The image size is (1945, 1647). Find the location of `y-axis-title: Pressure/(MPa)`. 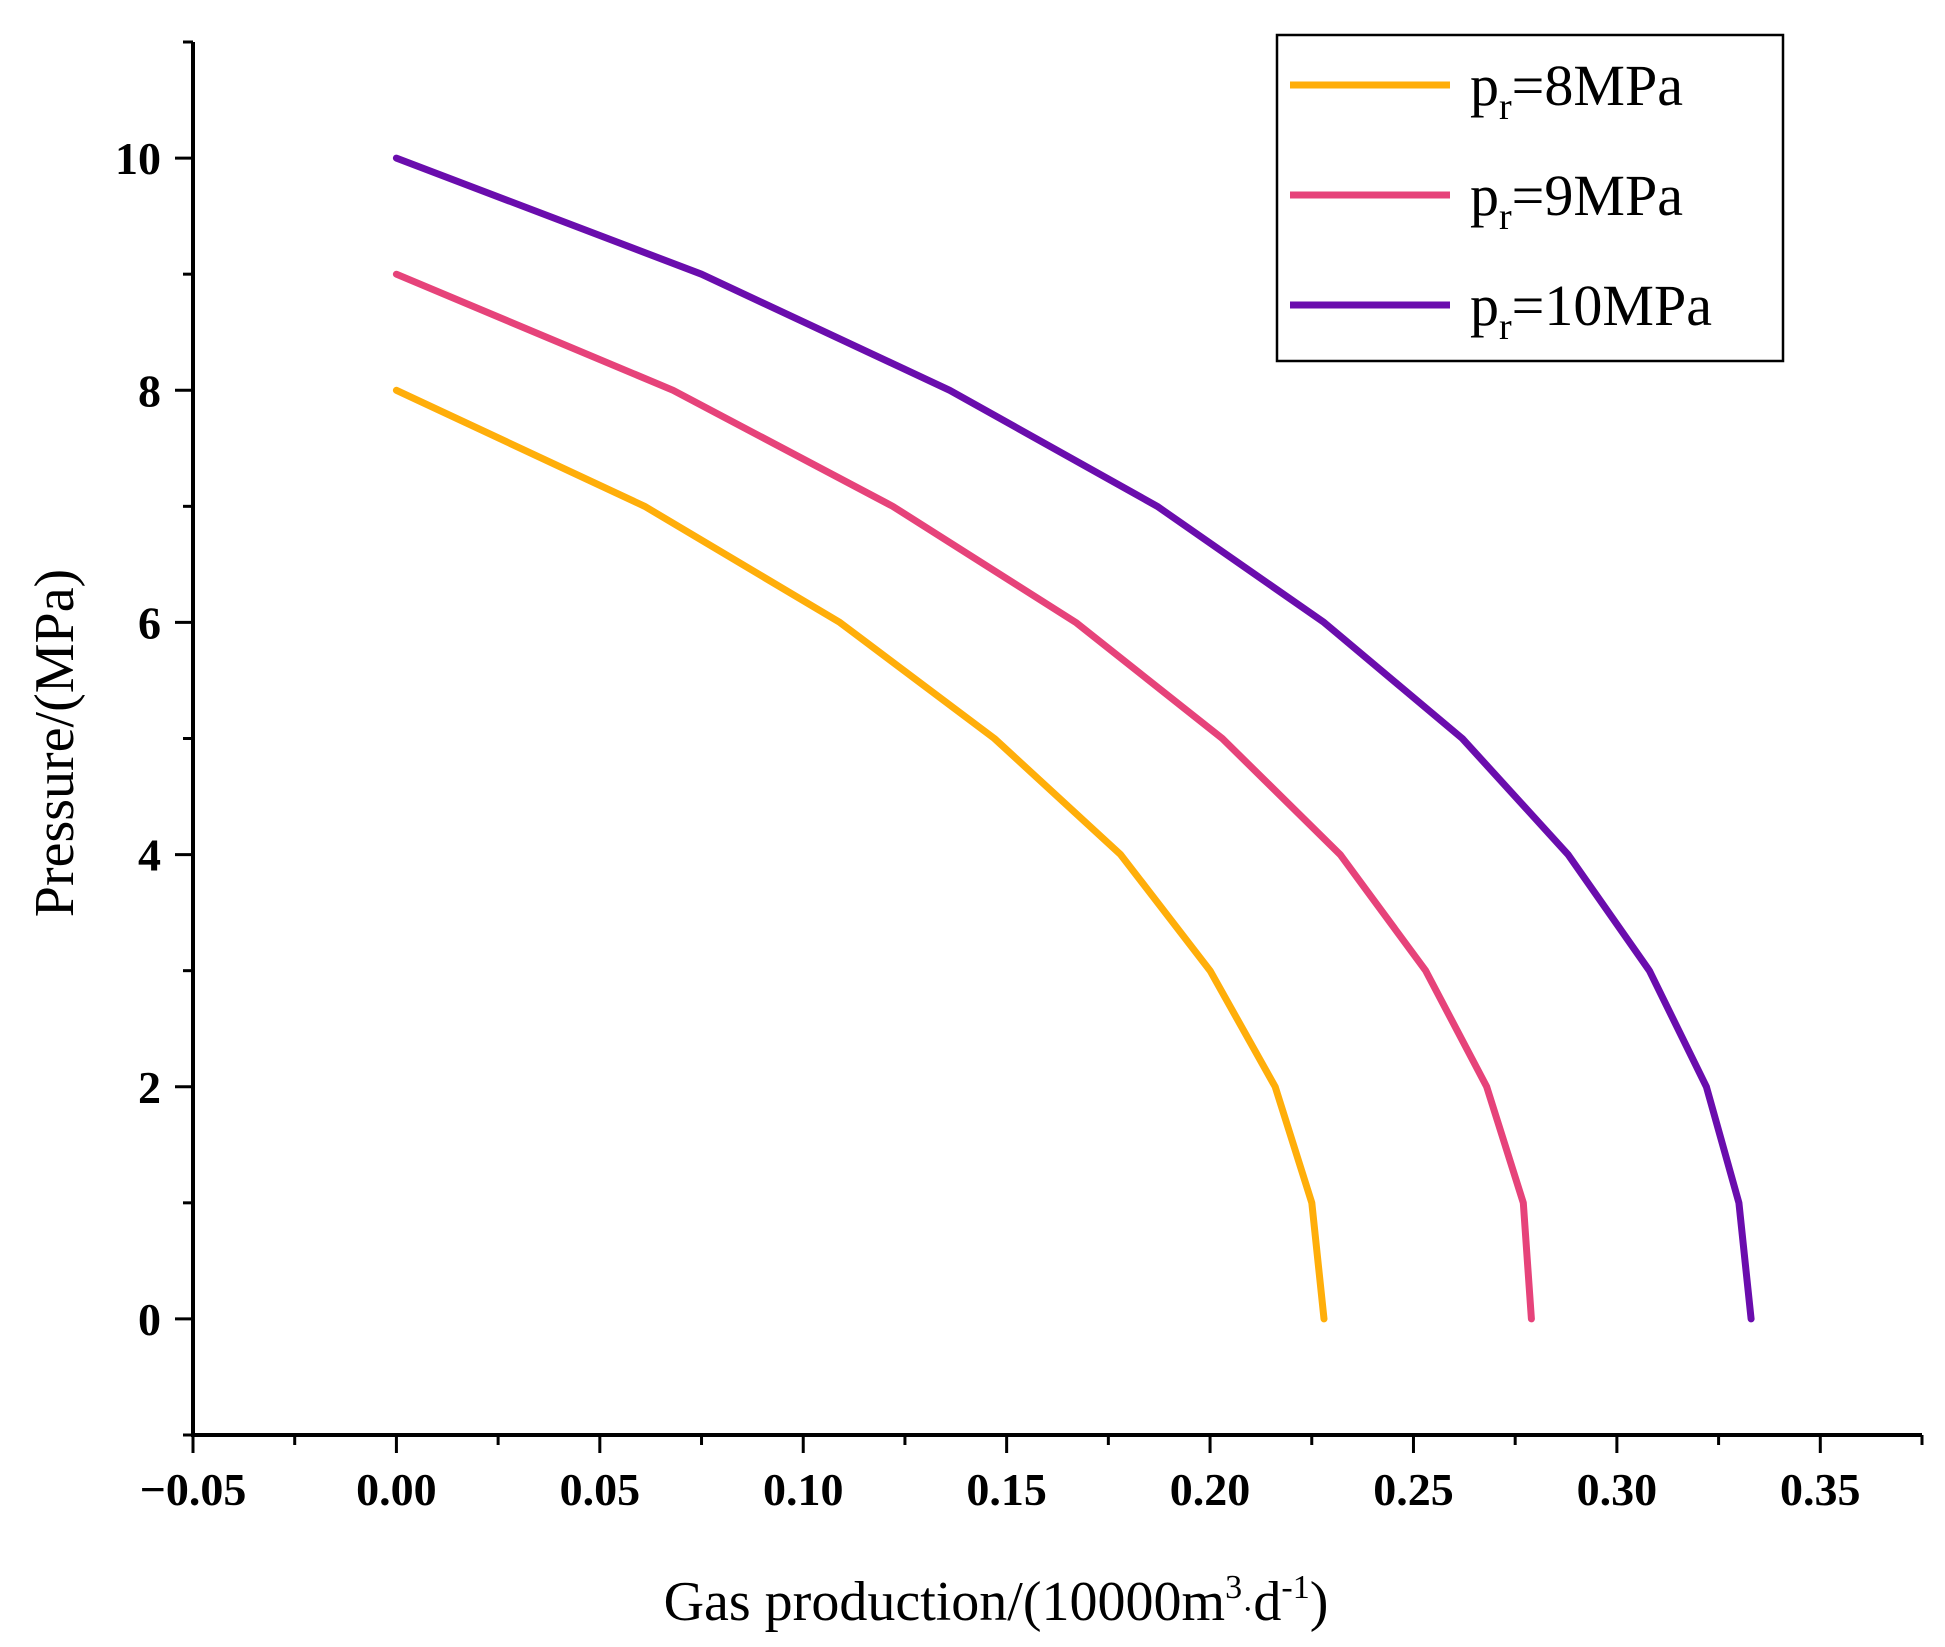

y-axis-title: Pressure/(MPa) is located at coordinates (55, 743).